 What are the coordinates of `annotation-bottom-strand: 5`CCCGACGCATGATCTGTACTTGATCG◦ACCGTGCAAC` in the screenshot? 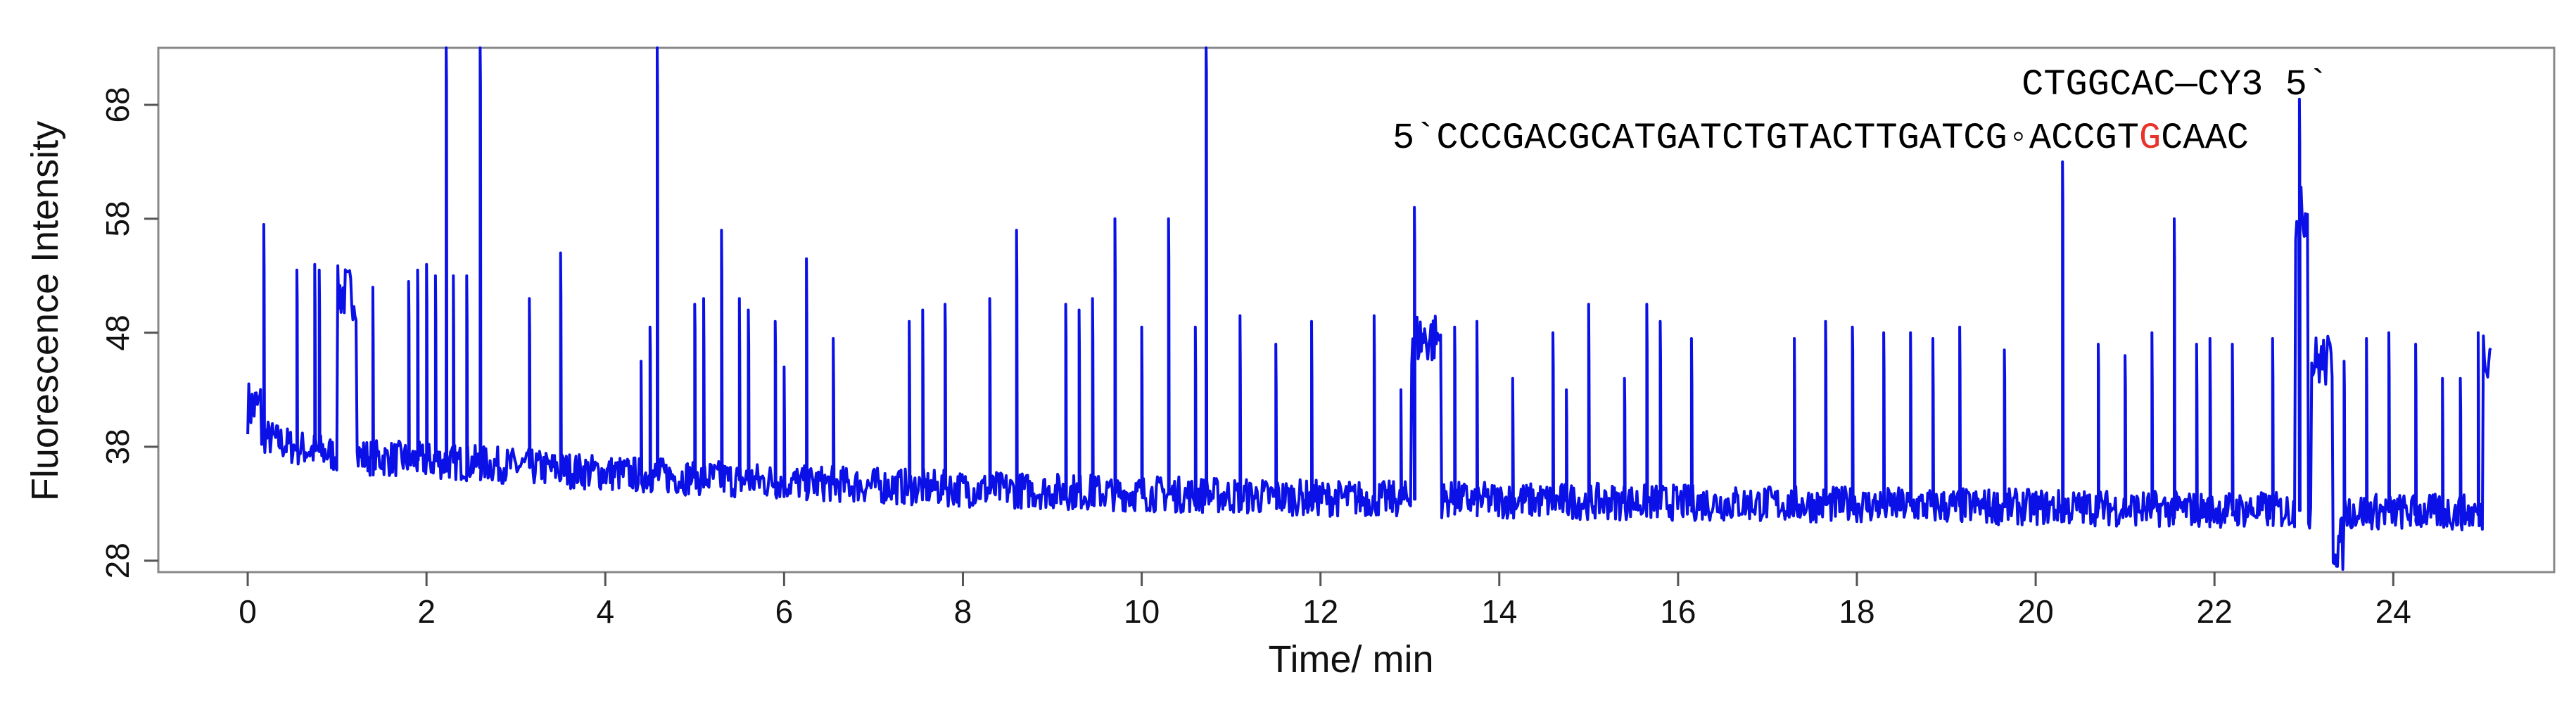 It's located at (1820, 138).